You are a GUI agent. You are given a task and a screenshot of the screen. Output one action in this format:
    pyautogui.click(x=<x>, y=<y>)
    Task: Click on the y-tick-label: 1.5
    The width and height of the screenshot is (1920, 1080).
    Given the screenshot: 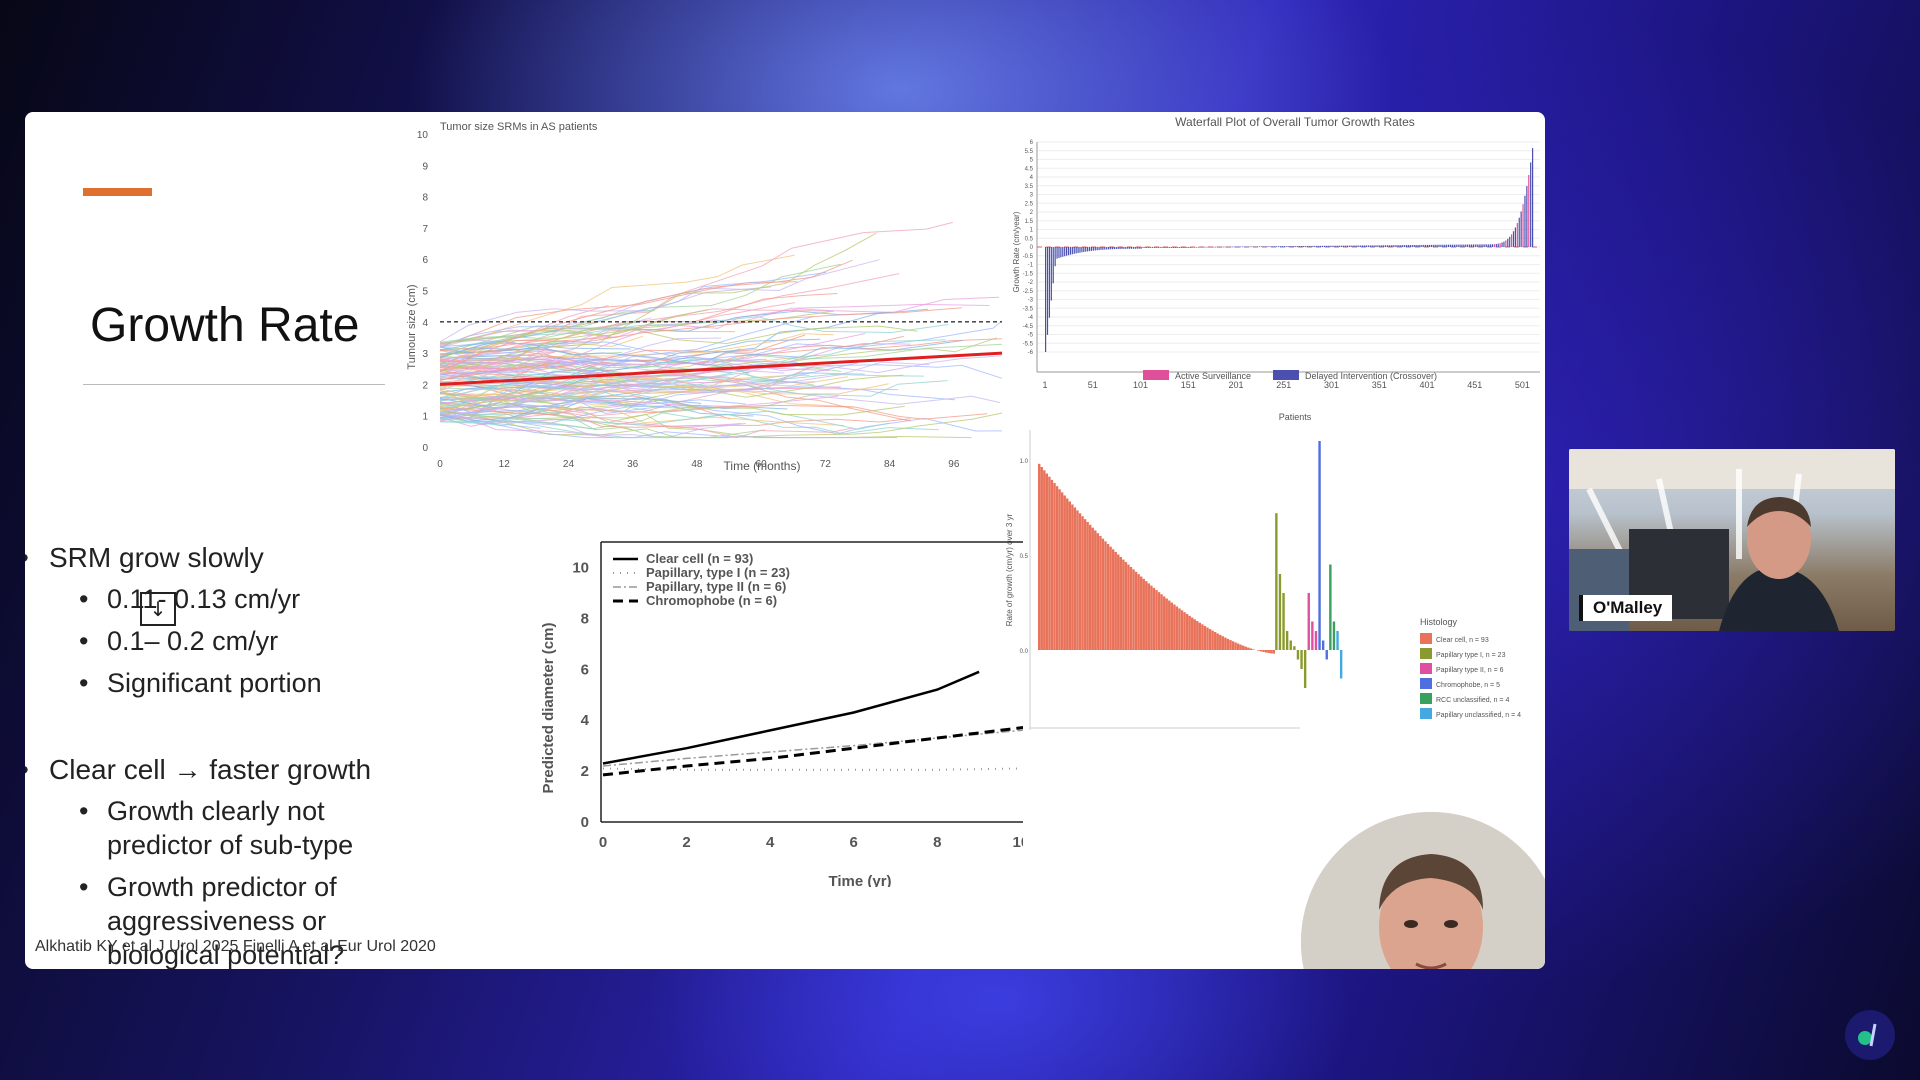 What is the action you would take?
    pyautogui.click(x=1029, y=222)
    